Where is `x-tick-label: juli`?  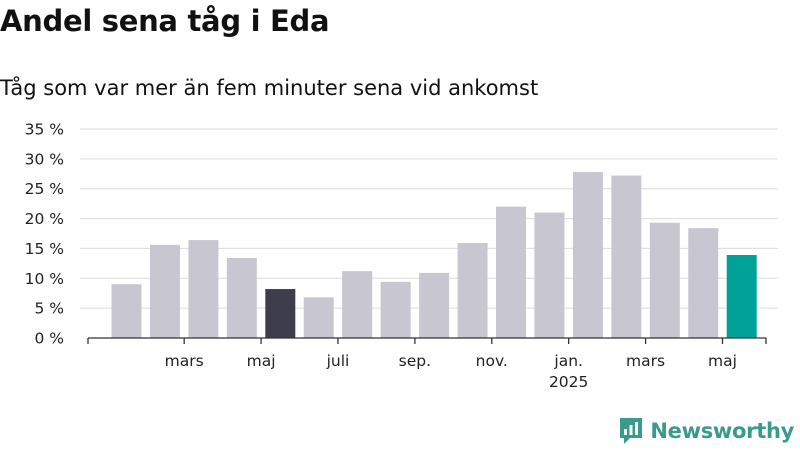
x-tick-label: juli is located at coordinates (338, 361).